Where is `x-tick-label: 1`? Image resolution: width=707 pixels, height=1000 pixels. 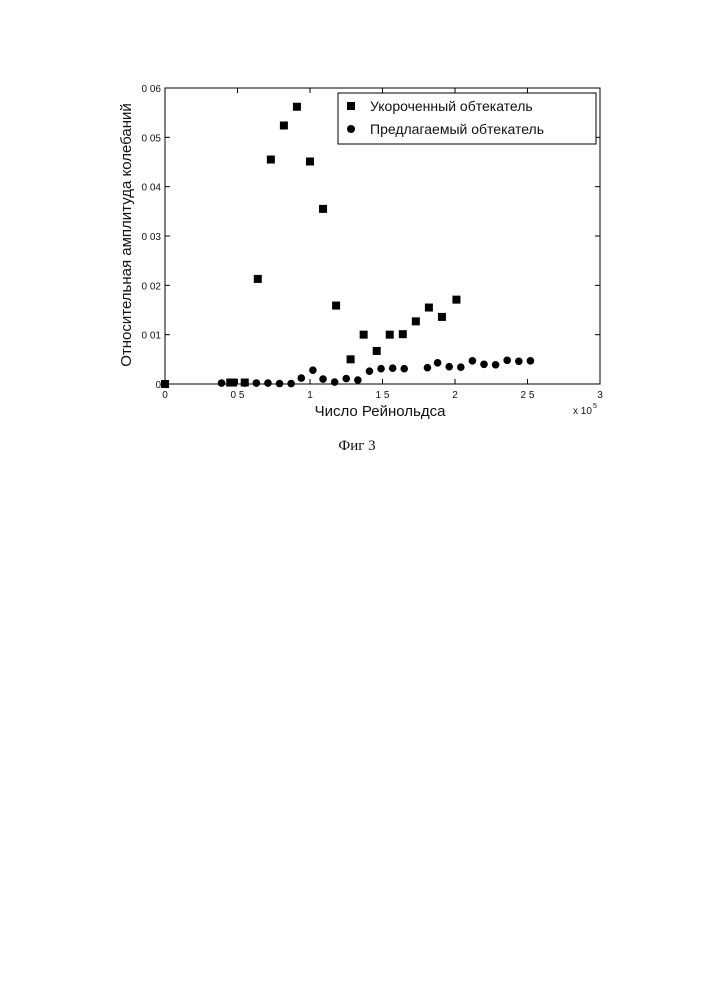 x-tick-label: 1 is located at coordinates (310, 395).